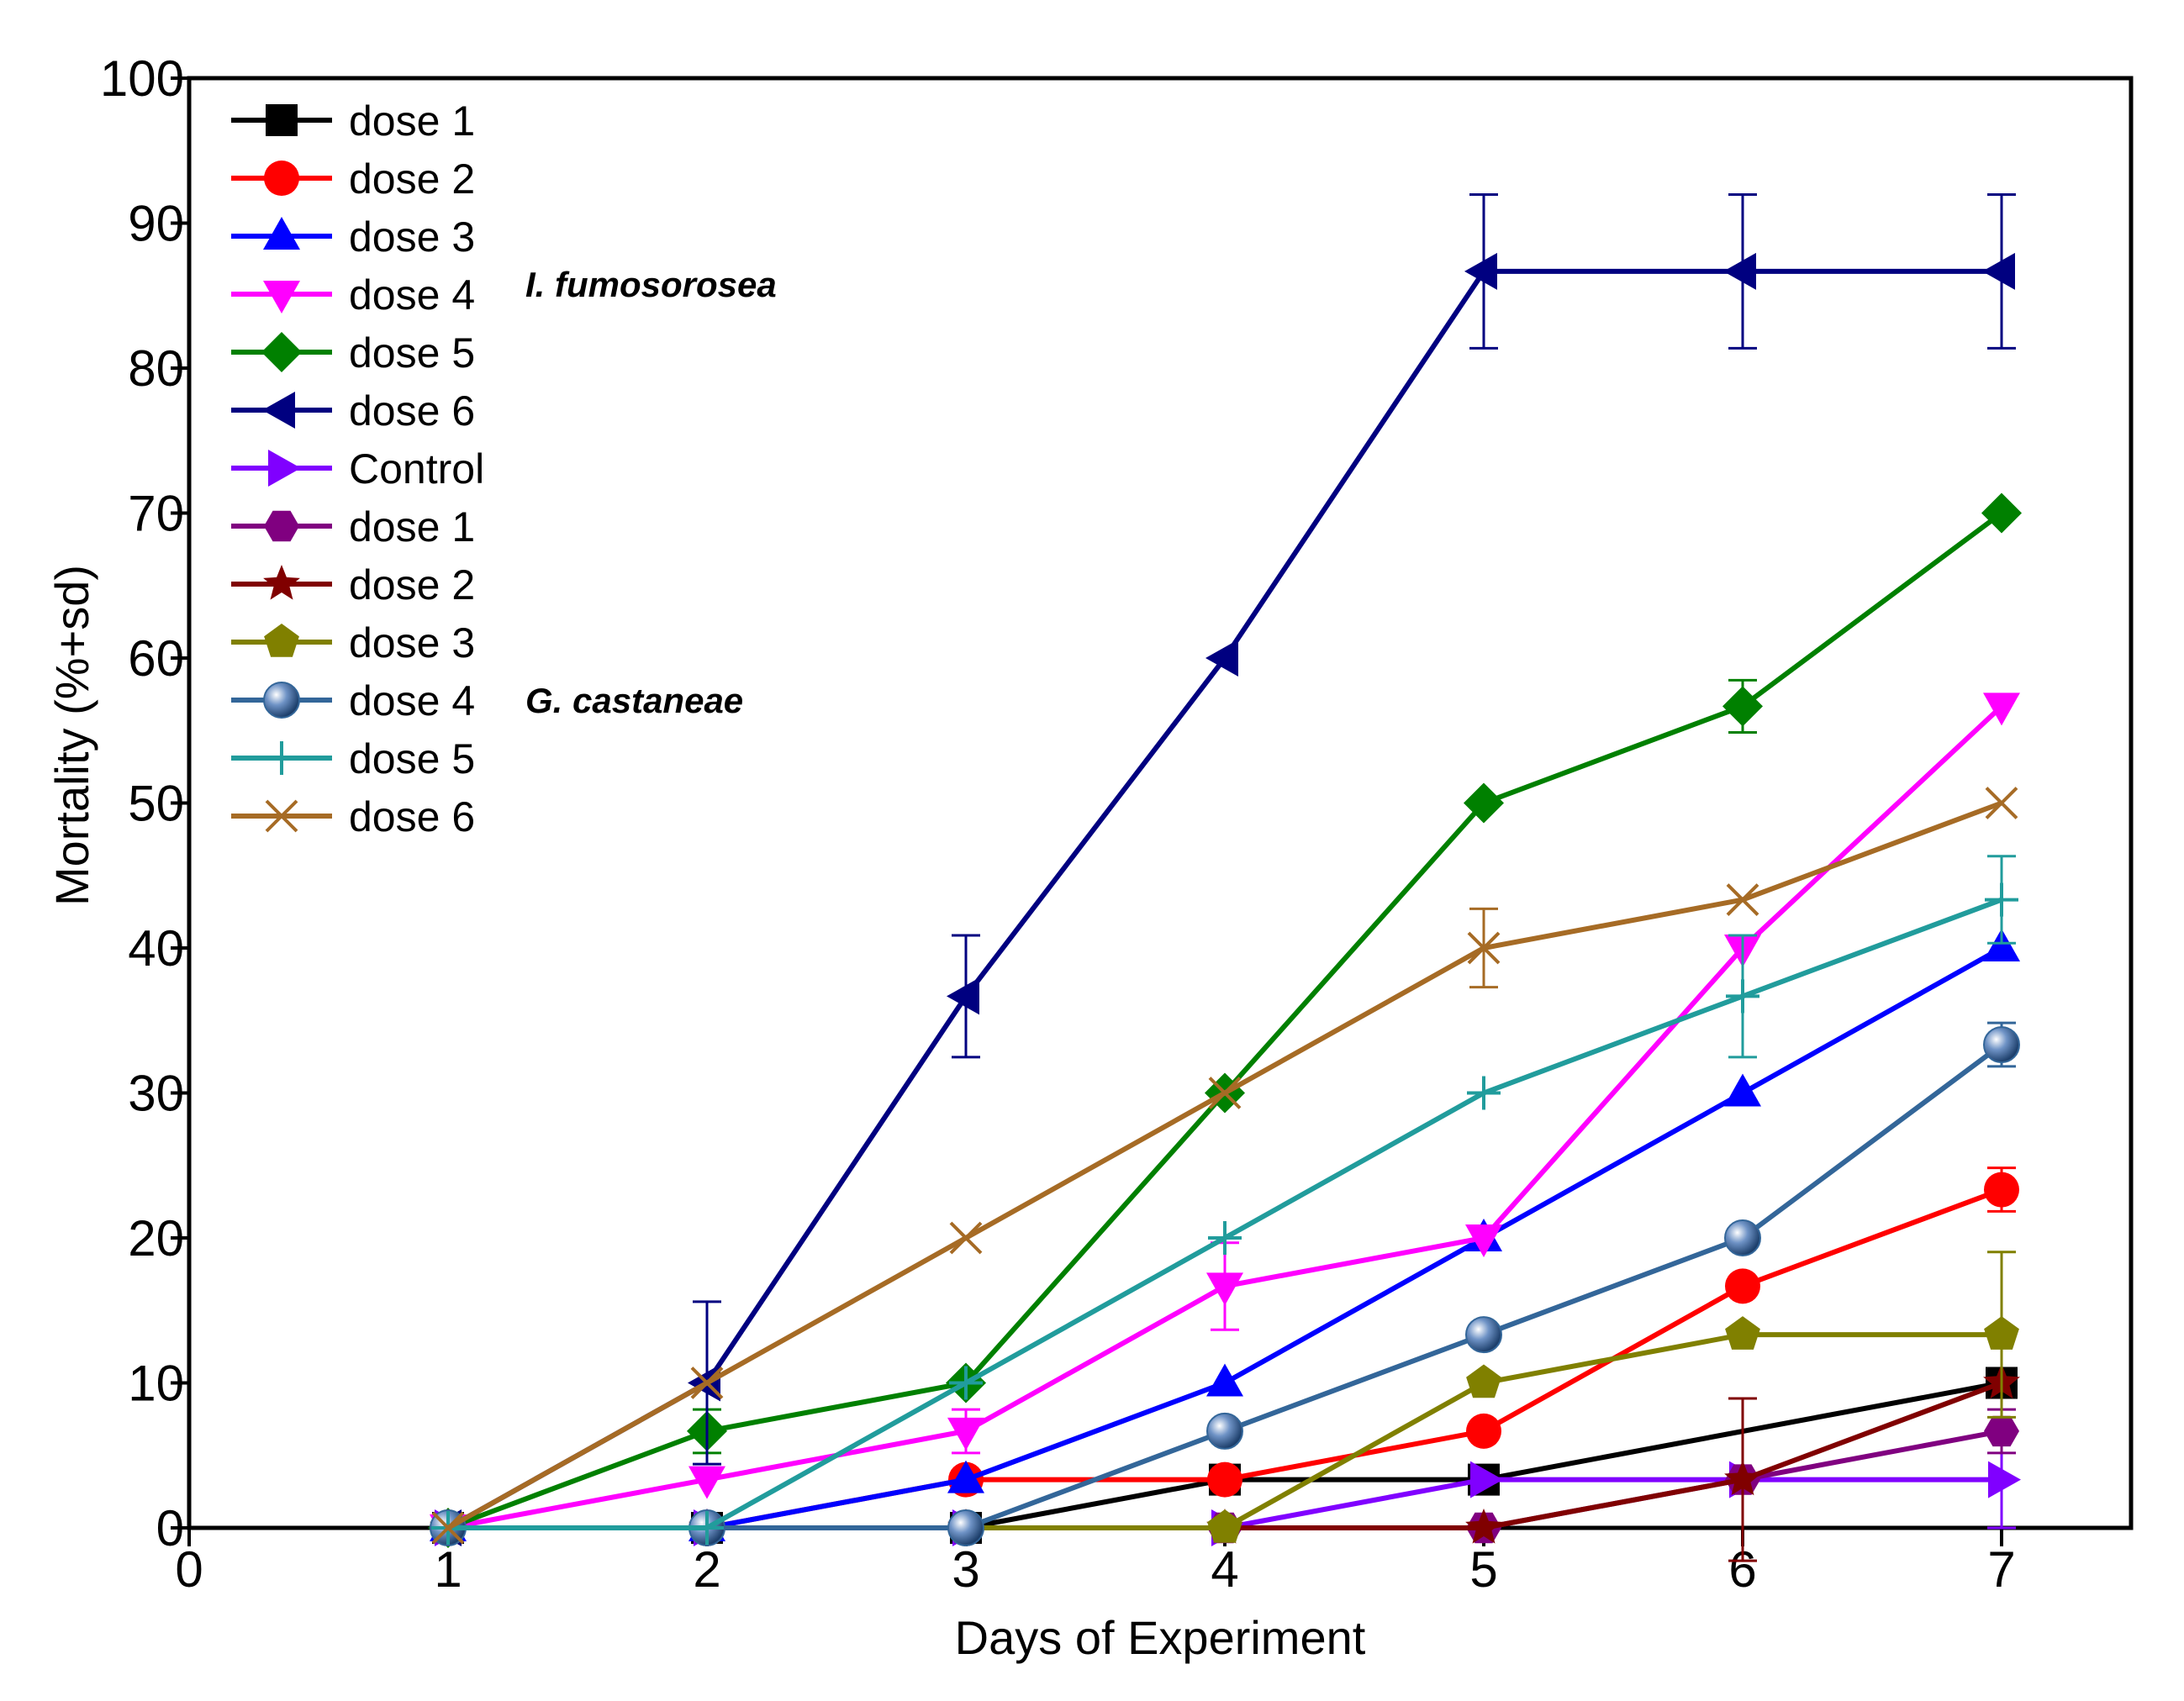 The height and width of the screenshot is (1701, 2184). What do you see at coordinates (189, 1569) in the screenshot?
I see `x-tick-label: 0` at bounding box center [189, 1569].